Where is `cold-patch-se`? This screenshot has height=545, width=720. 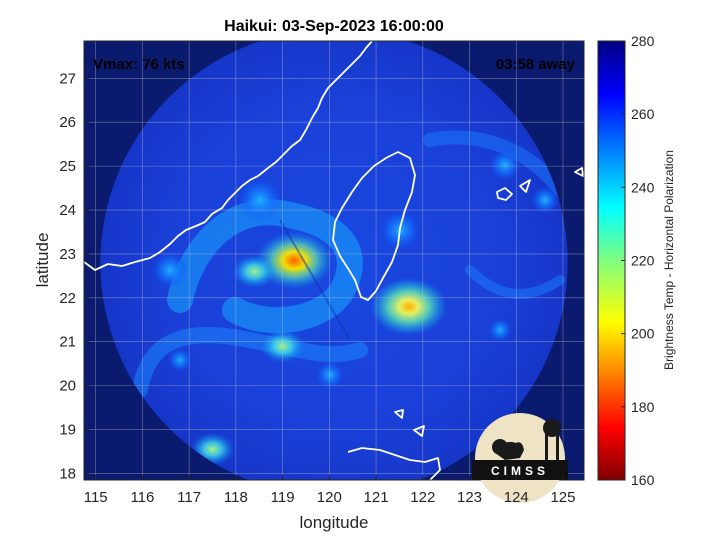
cold-patch-se is located at coordinates (500, 330).